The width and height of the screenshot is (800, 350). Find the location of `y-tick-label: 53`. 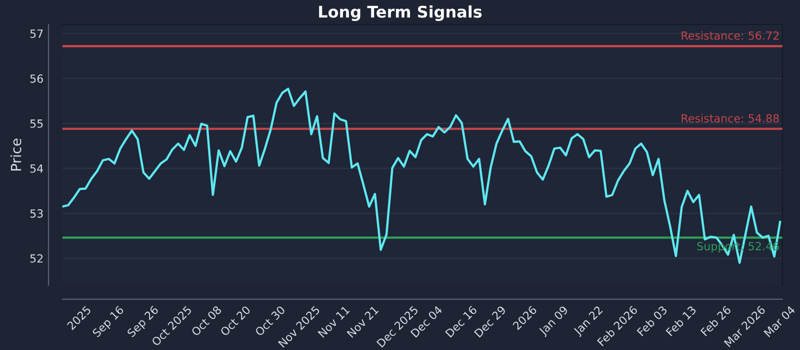

y-tick-label: 53 is located at coordinates (36, 213).